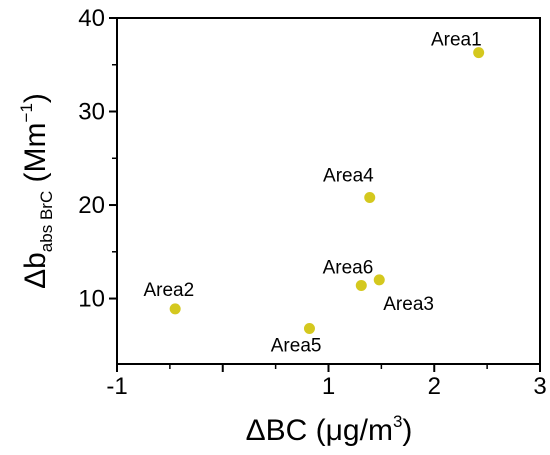 Image resolution: width=550 pixels, height=455 pixels. What do you see at coordinates (348, 176) in the screenshot?
I see `data-label-area4: Area4` at bounding box center [348, 176].